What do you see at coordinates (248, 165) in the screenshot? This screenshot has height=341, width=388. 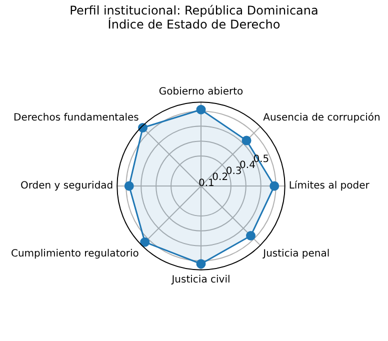 I see `y-tick-label: 0.4` at bounding box center [248, 165].